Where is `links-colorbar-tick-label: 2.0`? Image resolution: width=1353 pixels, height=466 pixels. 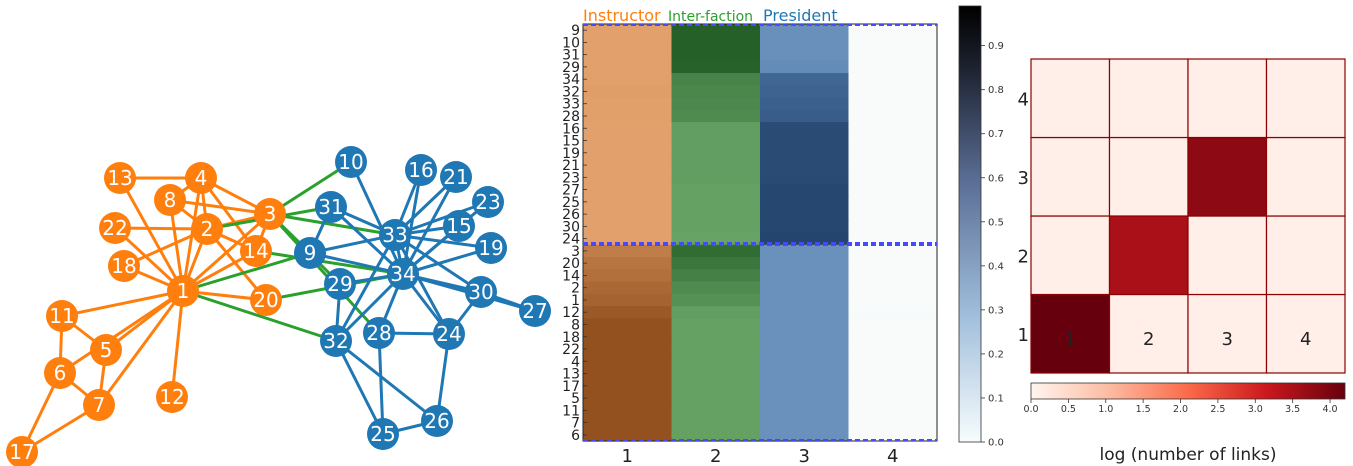 links-colorbar-tick-label: 2.0 is located at coordinates (1180, 409).